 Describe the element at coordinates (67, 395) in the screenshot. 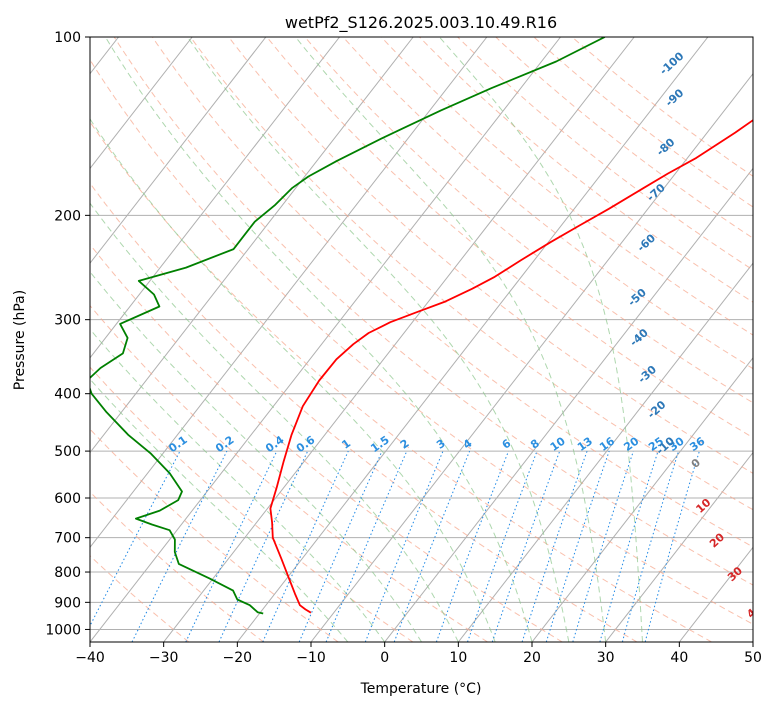

I see `y-tick-label: 400` at that location.